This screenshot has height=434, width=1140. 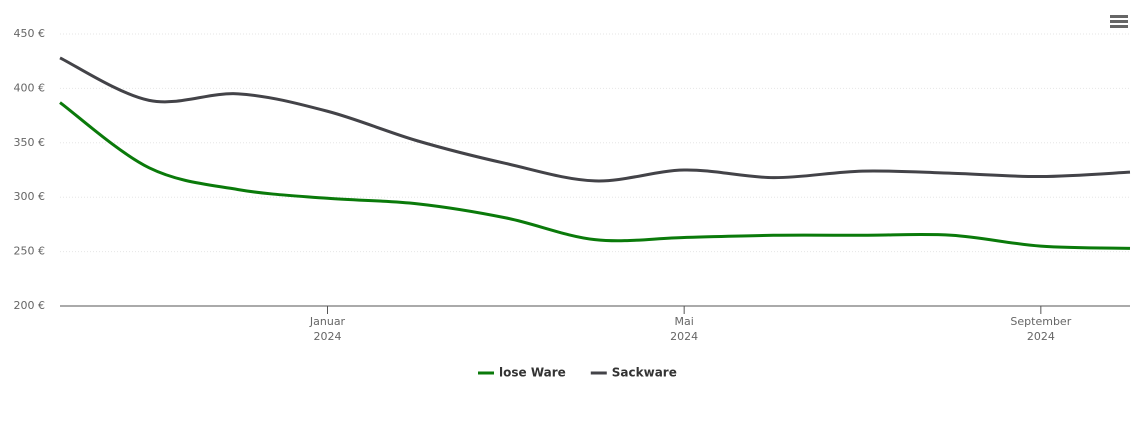 I want to click on x-tick-label: Mai, so click(x=684, y=321).